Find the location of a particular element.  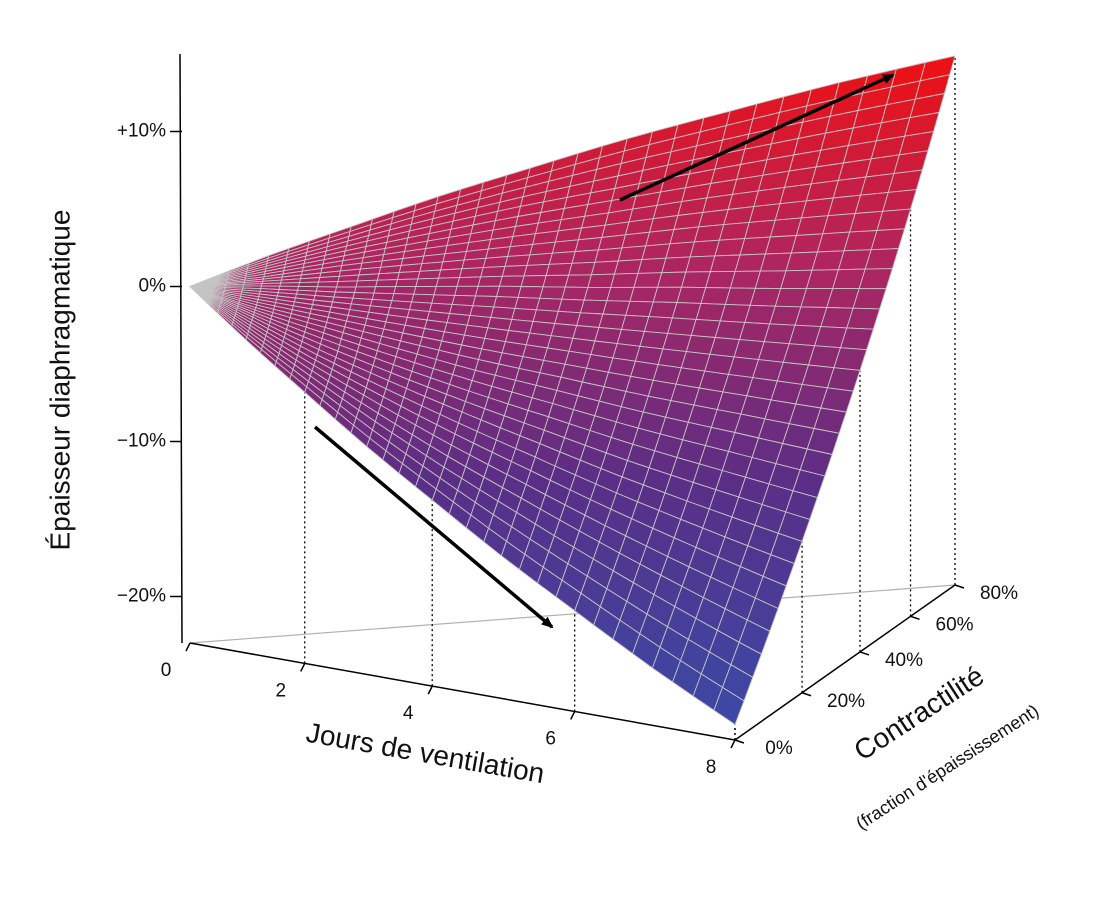

z-tick-label: −20% is located at coordinates (141, 596).